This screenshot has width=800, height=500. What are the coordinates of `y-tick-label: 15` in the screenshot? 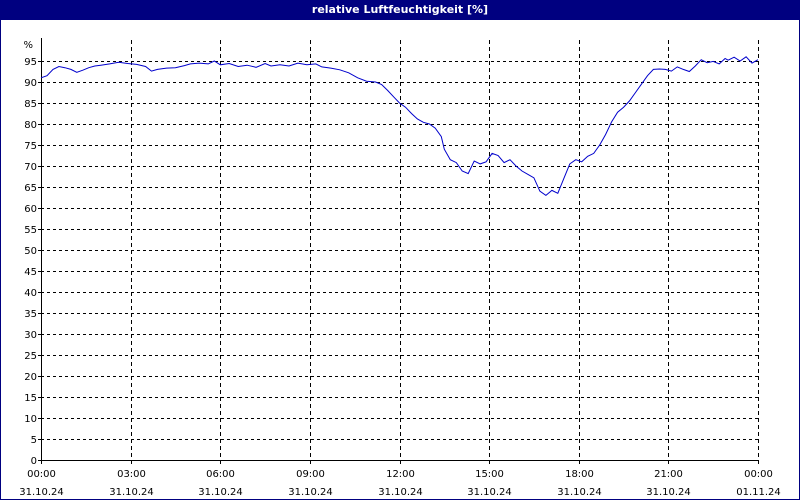 It's located at (30, 398).